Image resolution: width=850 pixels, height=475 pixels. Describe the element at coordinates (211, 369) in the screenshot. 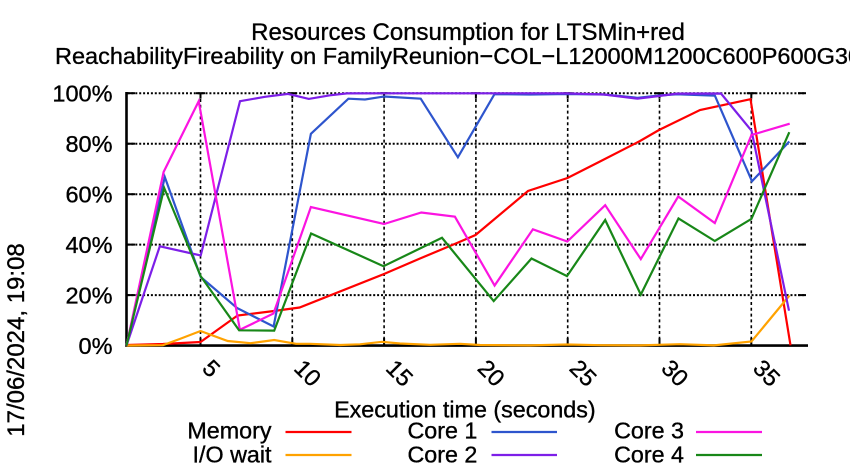

I see `svg-text: 5` at that location.